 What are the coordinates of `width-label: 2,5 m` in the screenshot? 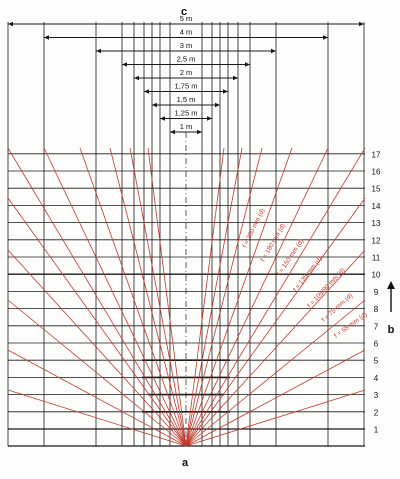 It's located at (186, 59).